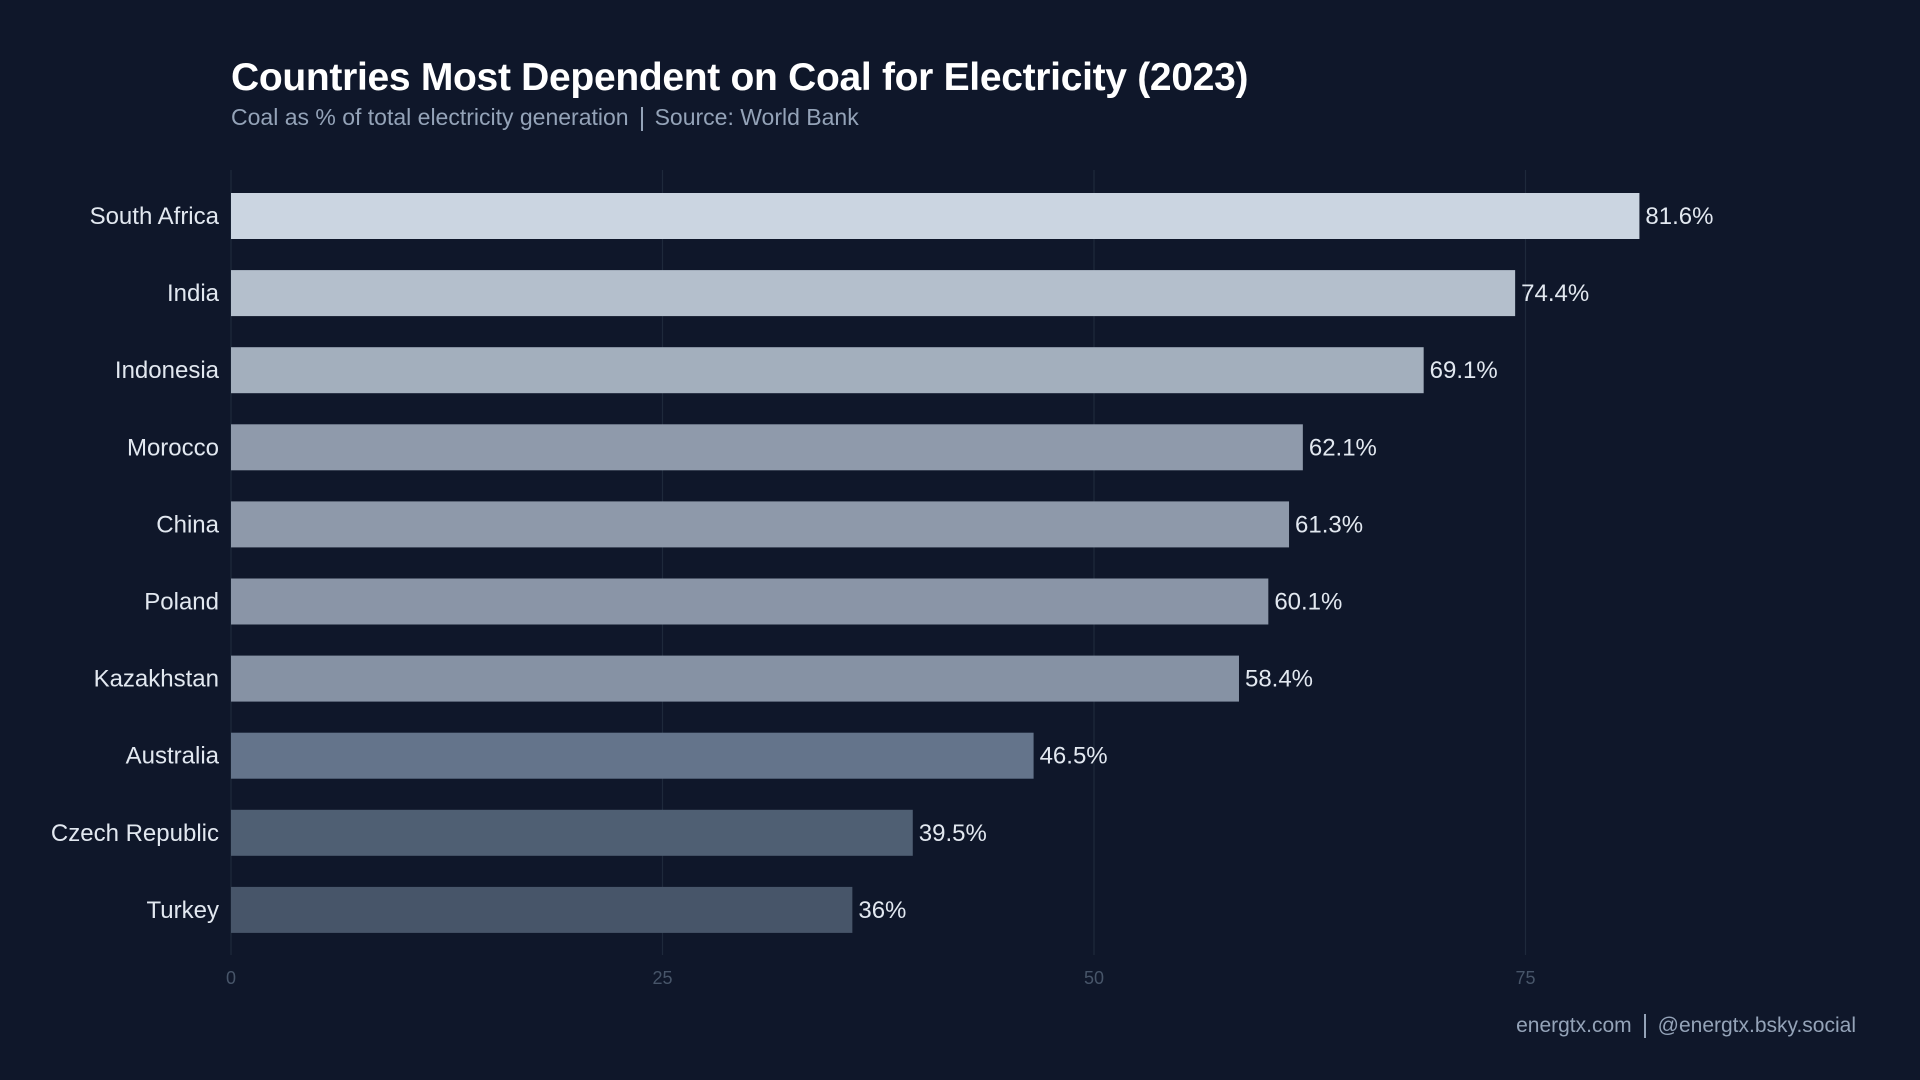  What do you see at coordinates (1279, 679) in the screenshot?
I see `bar-value-label: 58.4%` at bounding box center [1279, 679].